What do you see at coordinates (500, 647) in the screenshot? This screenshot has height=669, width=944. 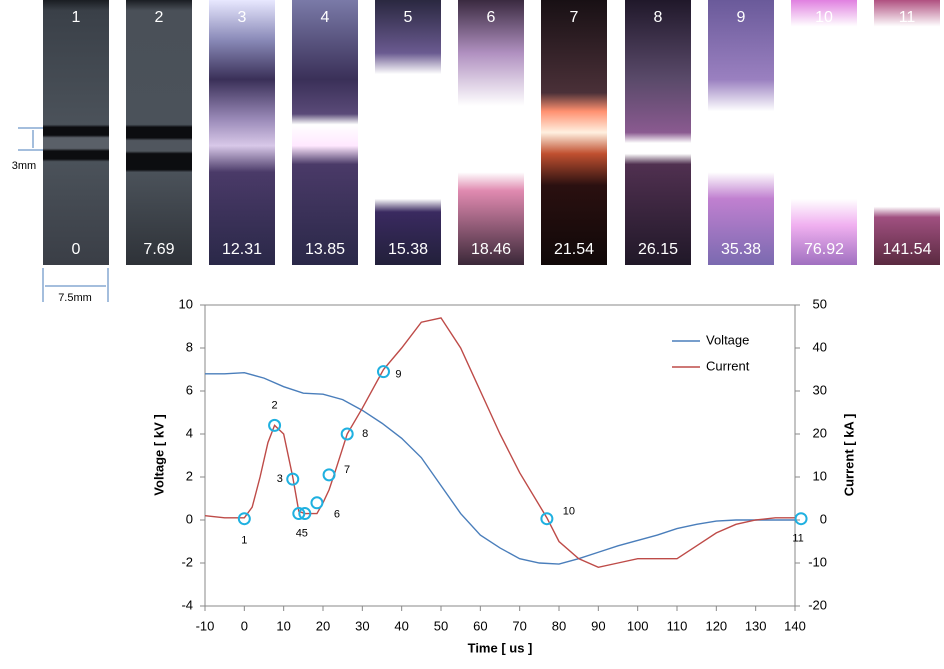 I see `x-axis-label: Time [ us ]` at bounding box center [500, 647].